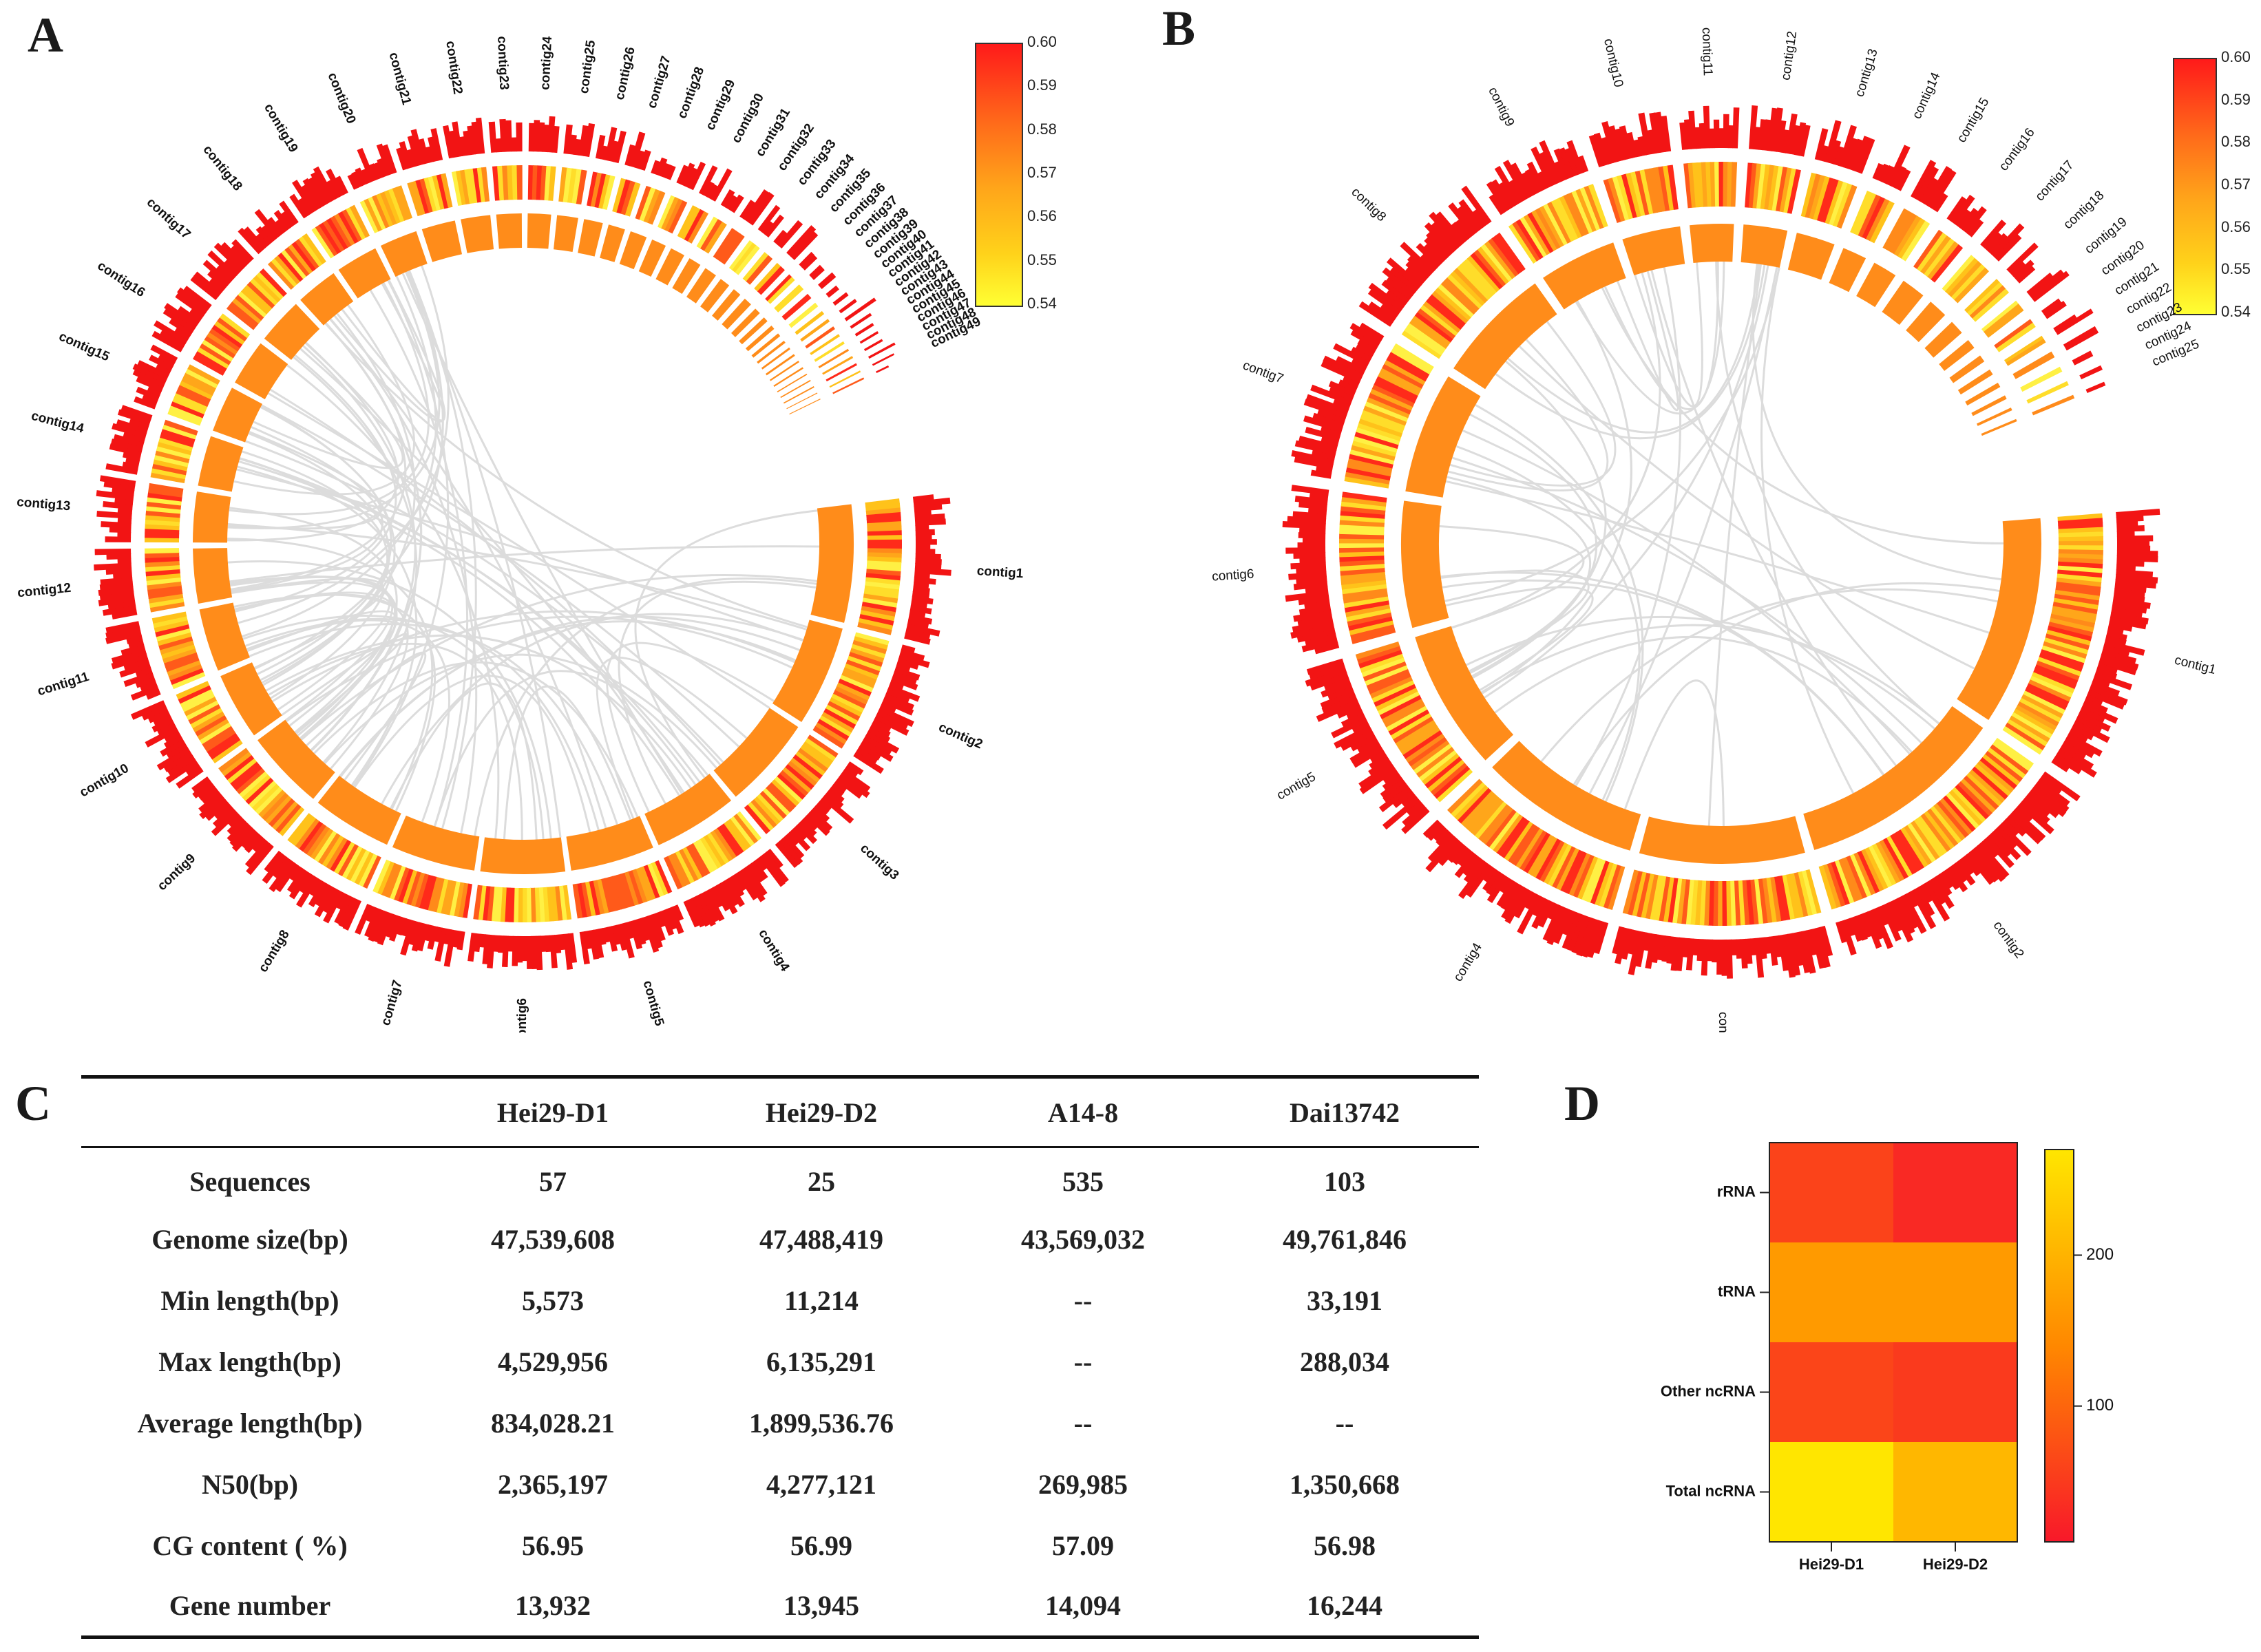 The width and height of the screenshot is (2261, 1652). What do you see at coordinates (553, 1484) in the screenshot?
I see `table-cell: 2,365,197` at bounding box center [553, 1484].